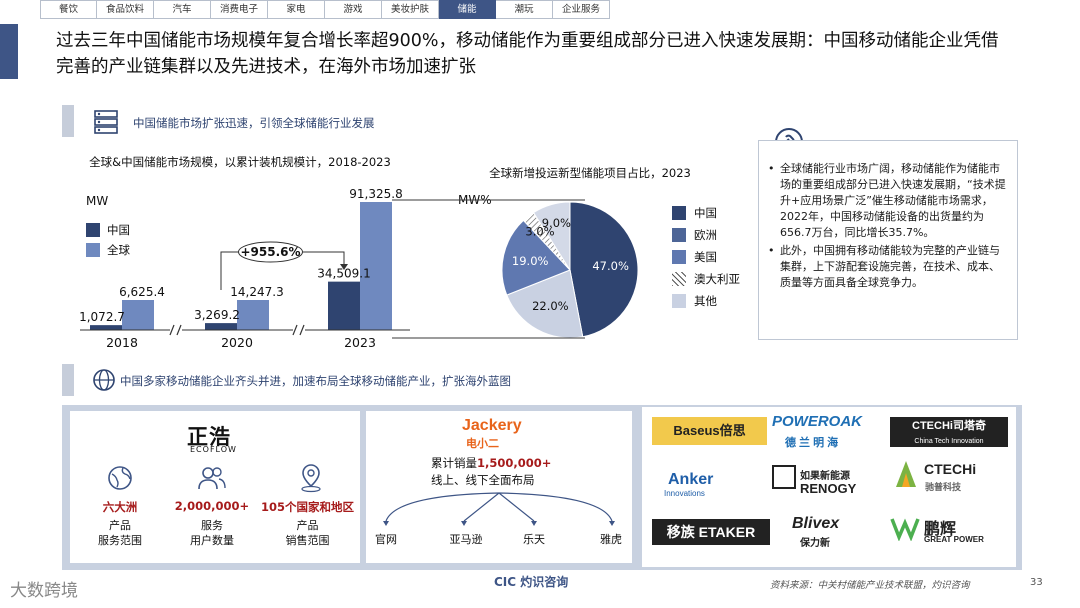 This screenshot has width=1080, height=608. What do you see at coordinates (375, 194) in the screenshot?
I see `label-global-2023: 91,325.8` at bounding box center [375, 194].